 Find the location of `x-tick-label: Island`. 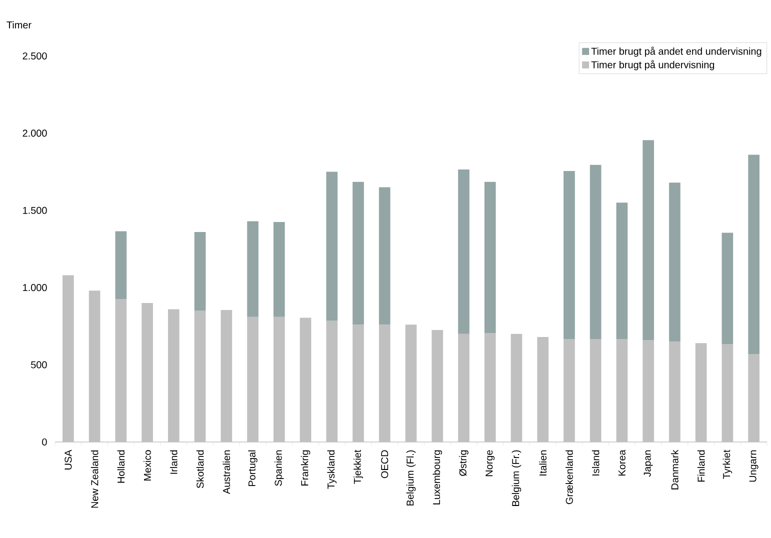

x-tick-label: Island is located at coordinates (596, 463).